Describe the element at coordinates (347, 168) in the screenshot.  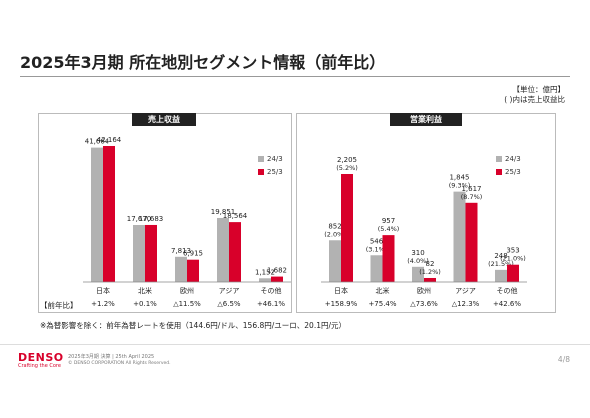
I see `ratio-label: (5.2%)` at that location.